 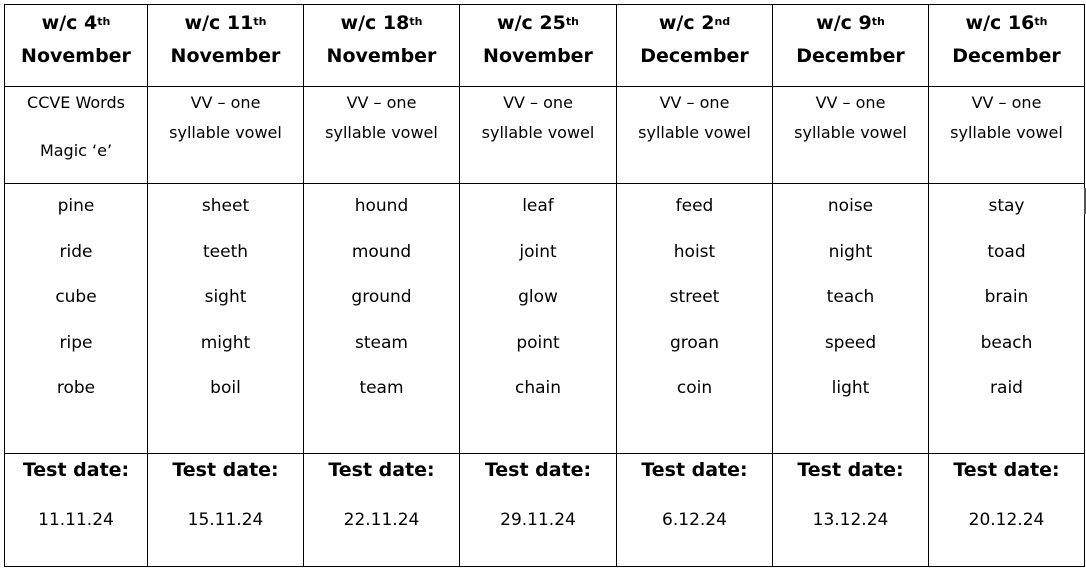 What do you see at coordinates (538, 251) in the screenshot?
I see `spelling-word: joint` at bounding box center [538, 251].